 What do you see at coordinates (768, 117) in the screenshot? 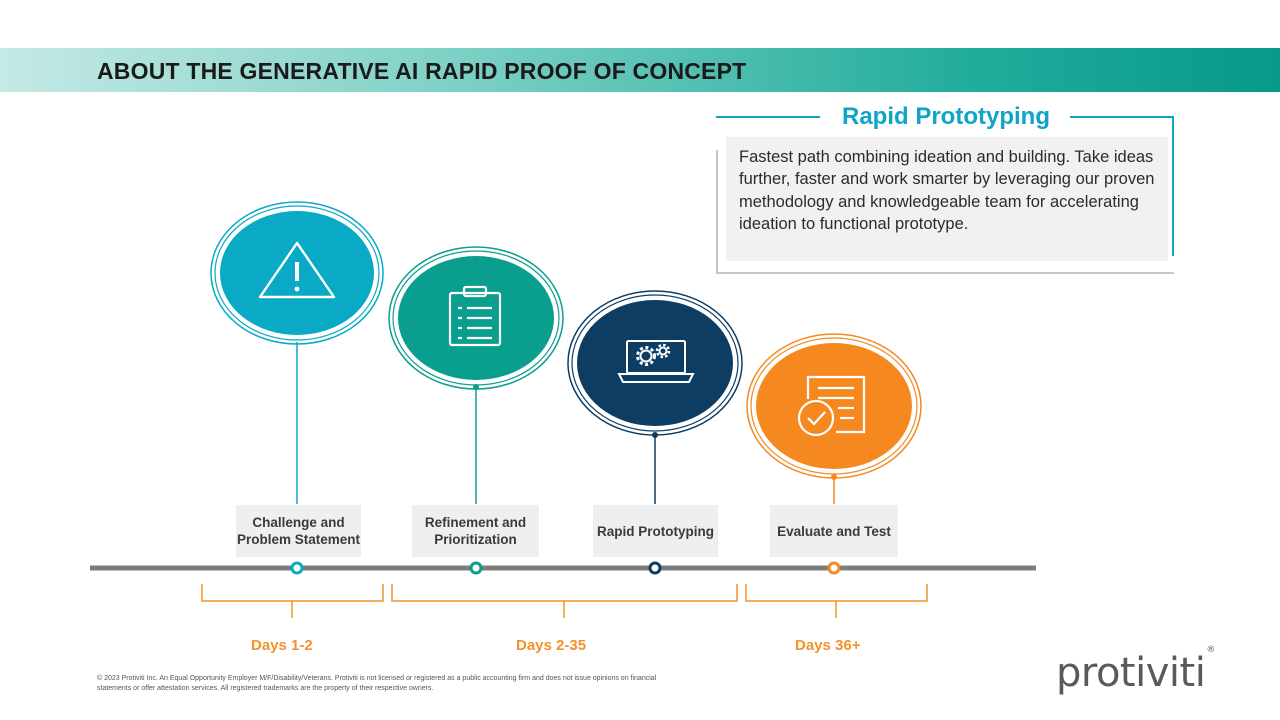
I see `callout-rule-left` at bounding box center [768, 117].